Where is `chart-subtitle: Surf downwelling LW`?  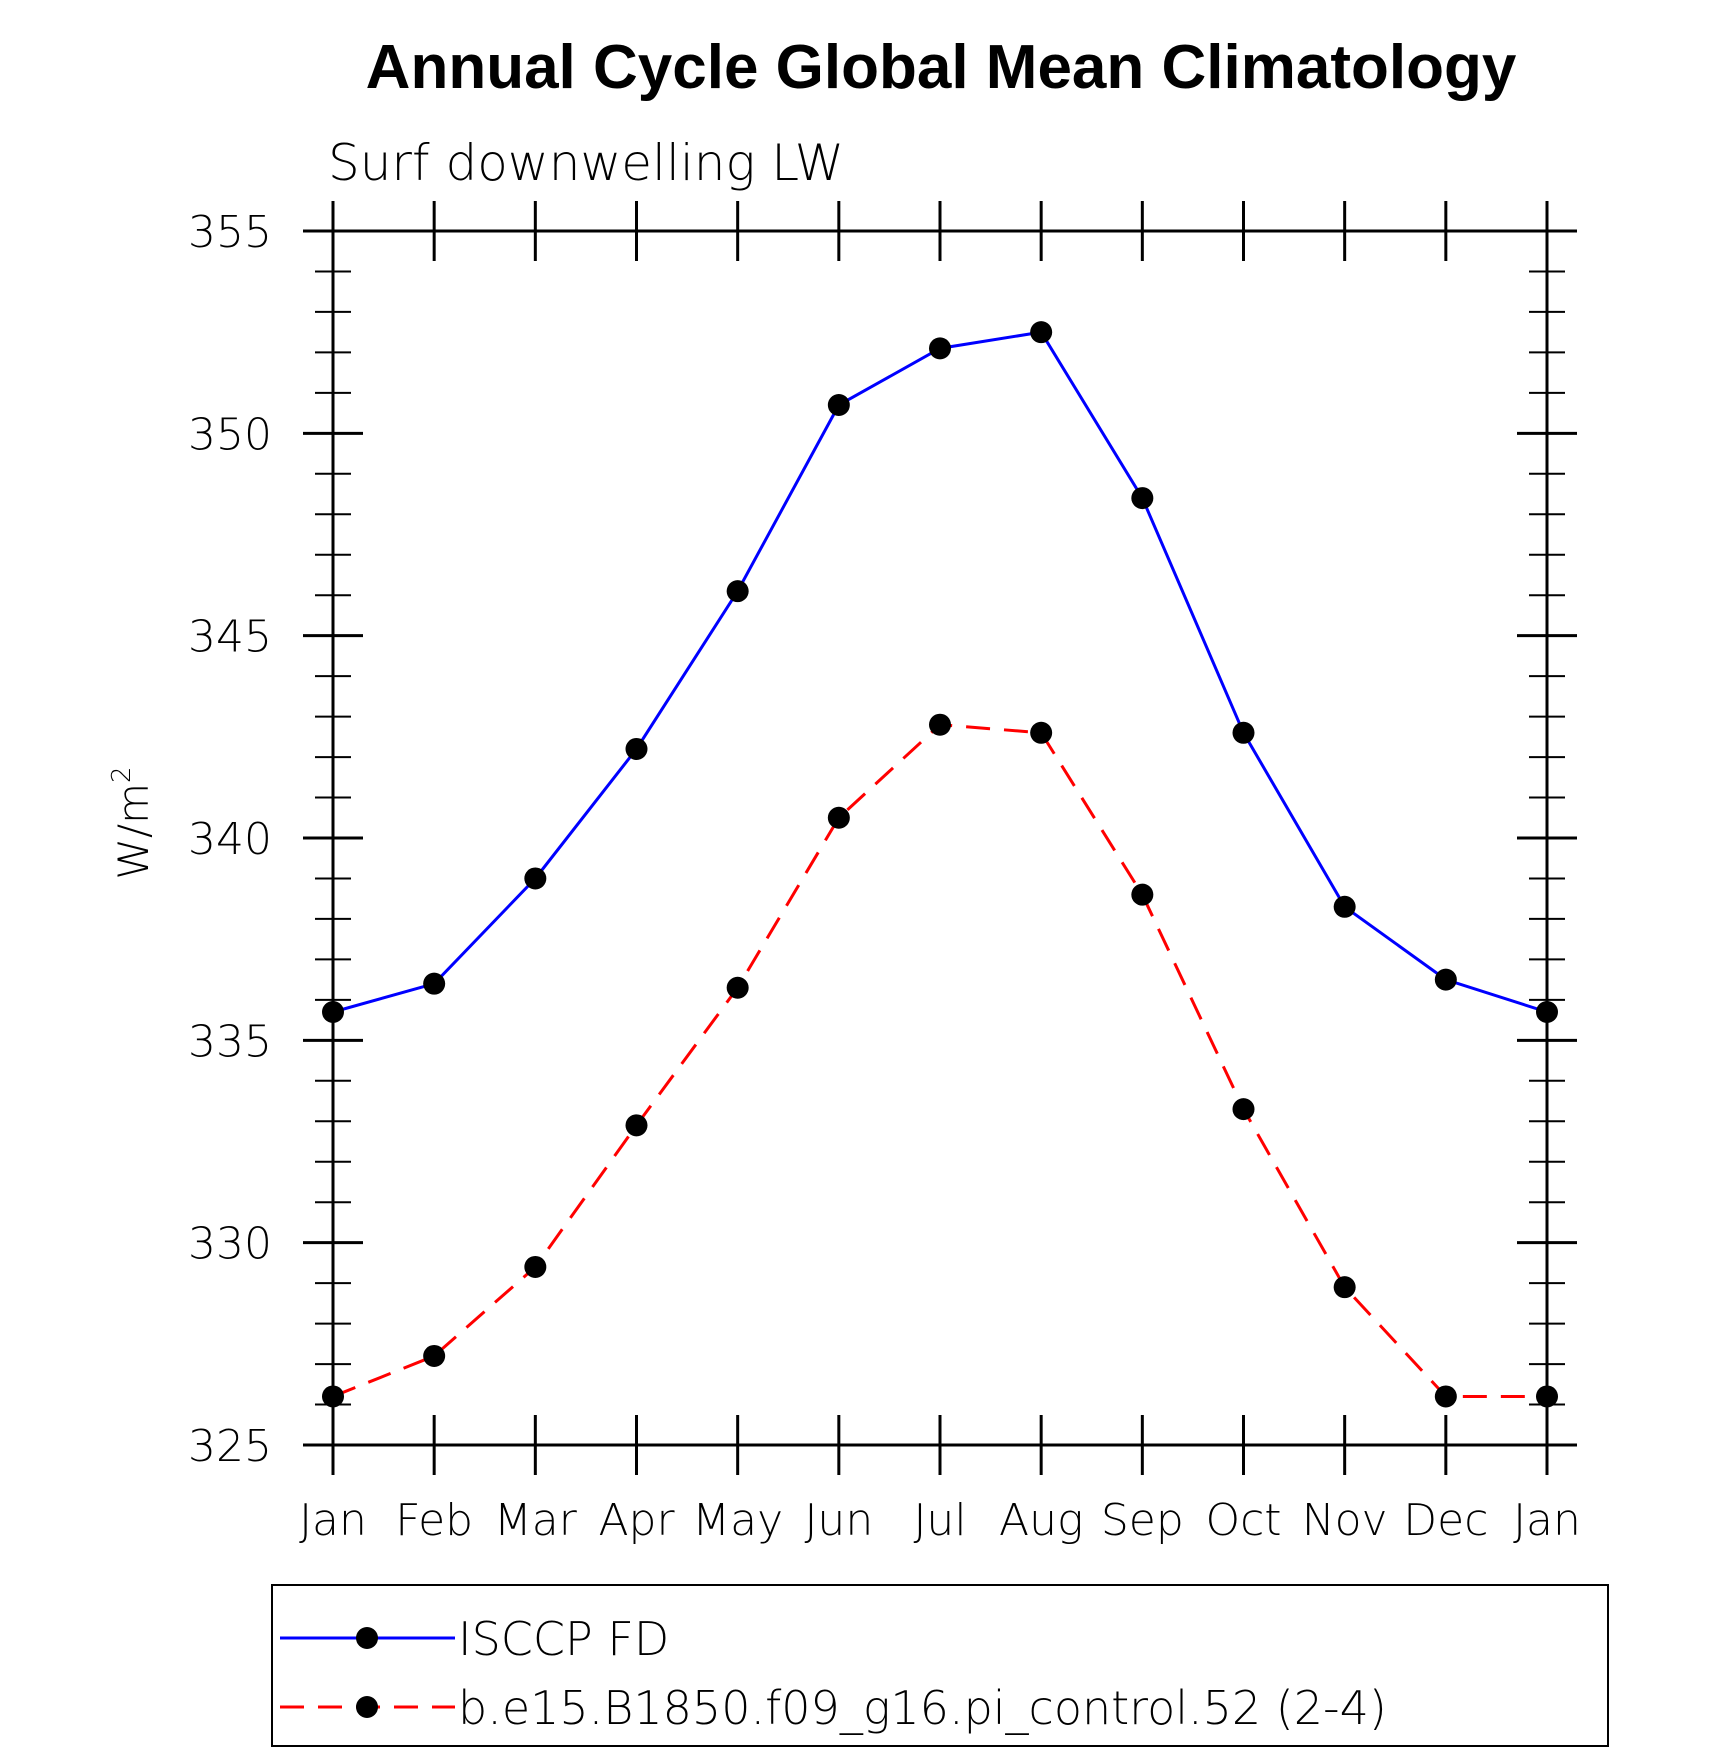 chart-subtitle: Surf downwelling LW is located at coordinates (586, 163).